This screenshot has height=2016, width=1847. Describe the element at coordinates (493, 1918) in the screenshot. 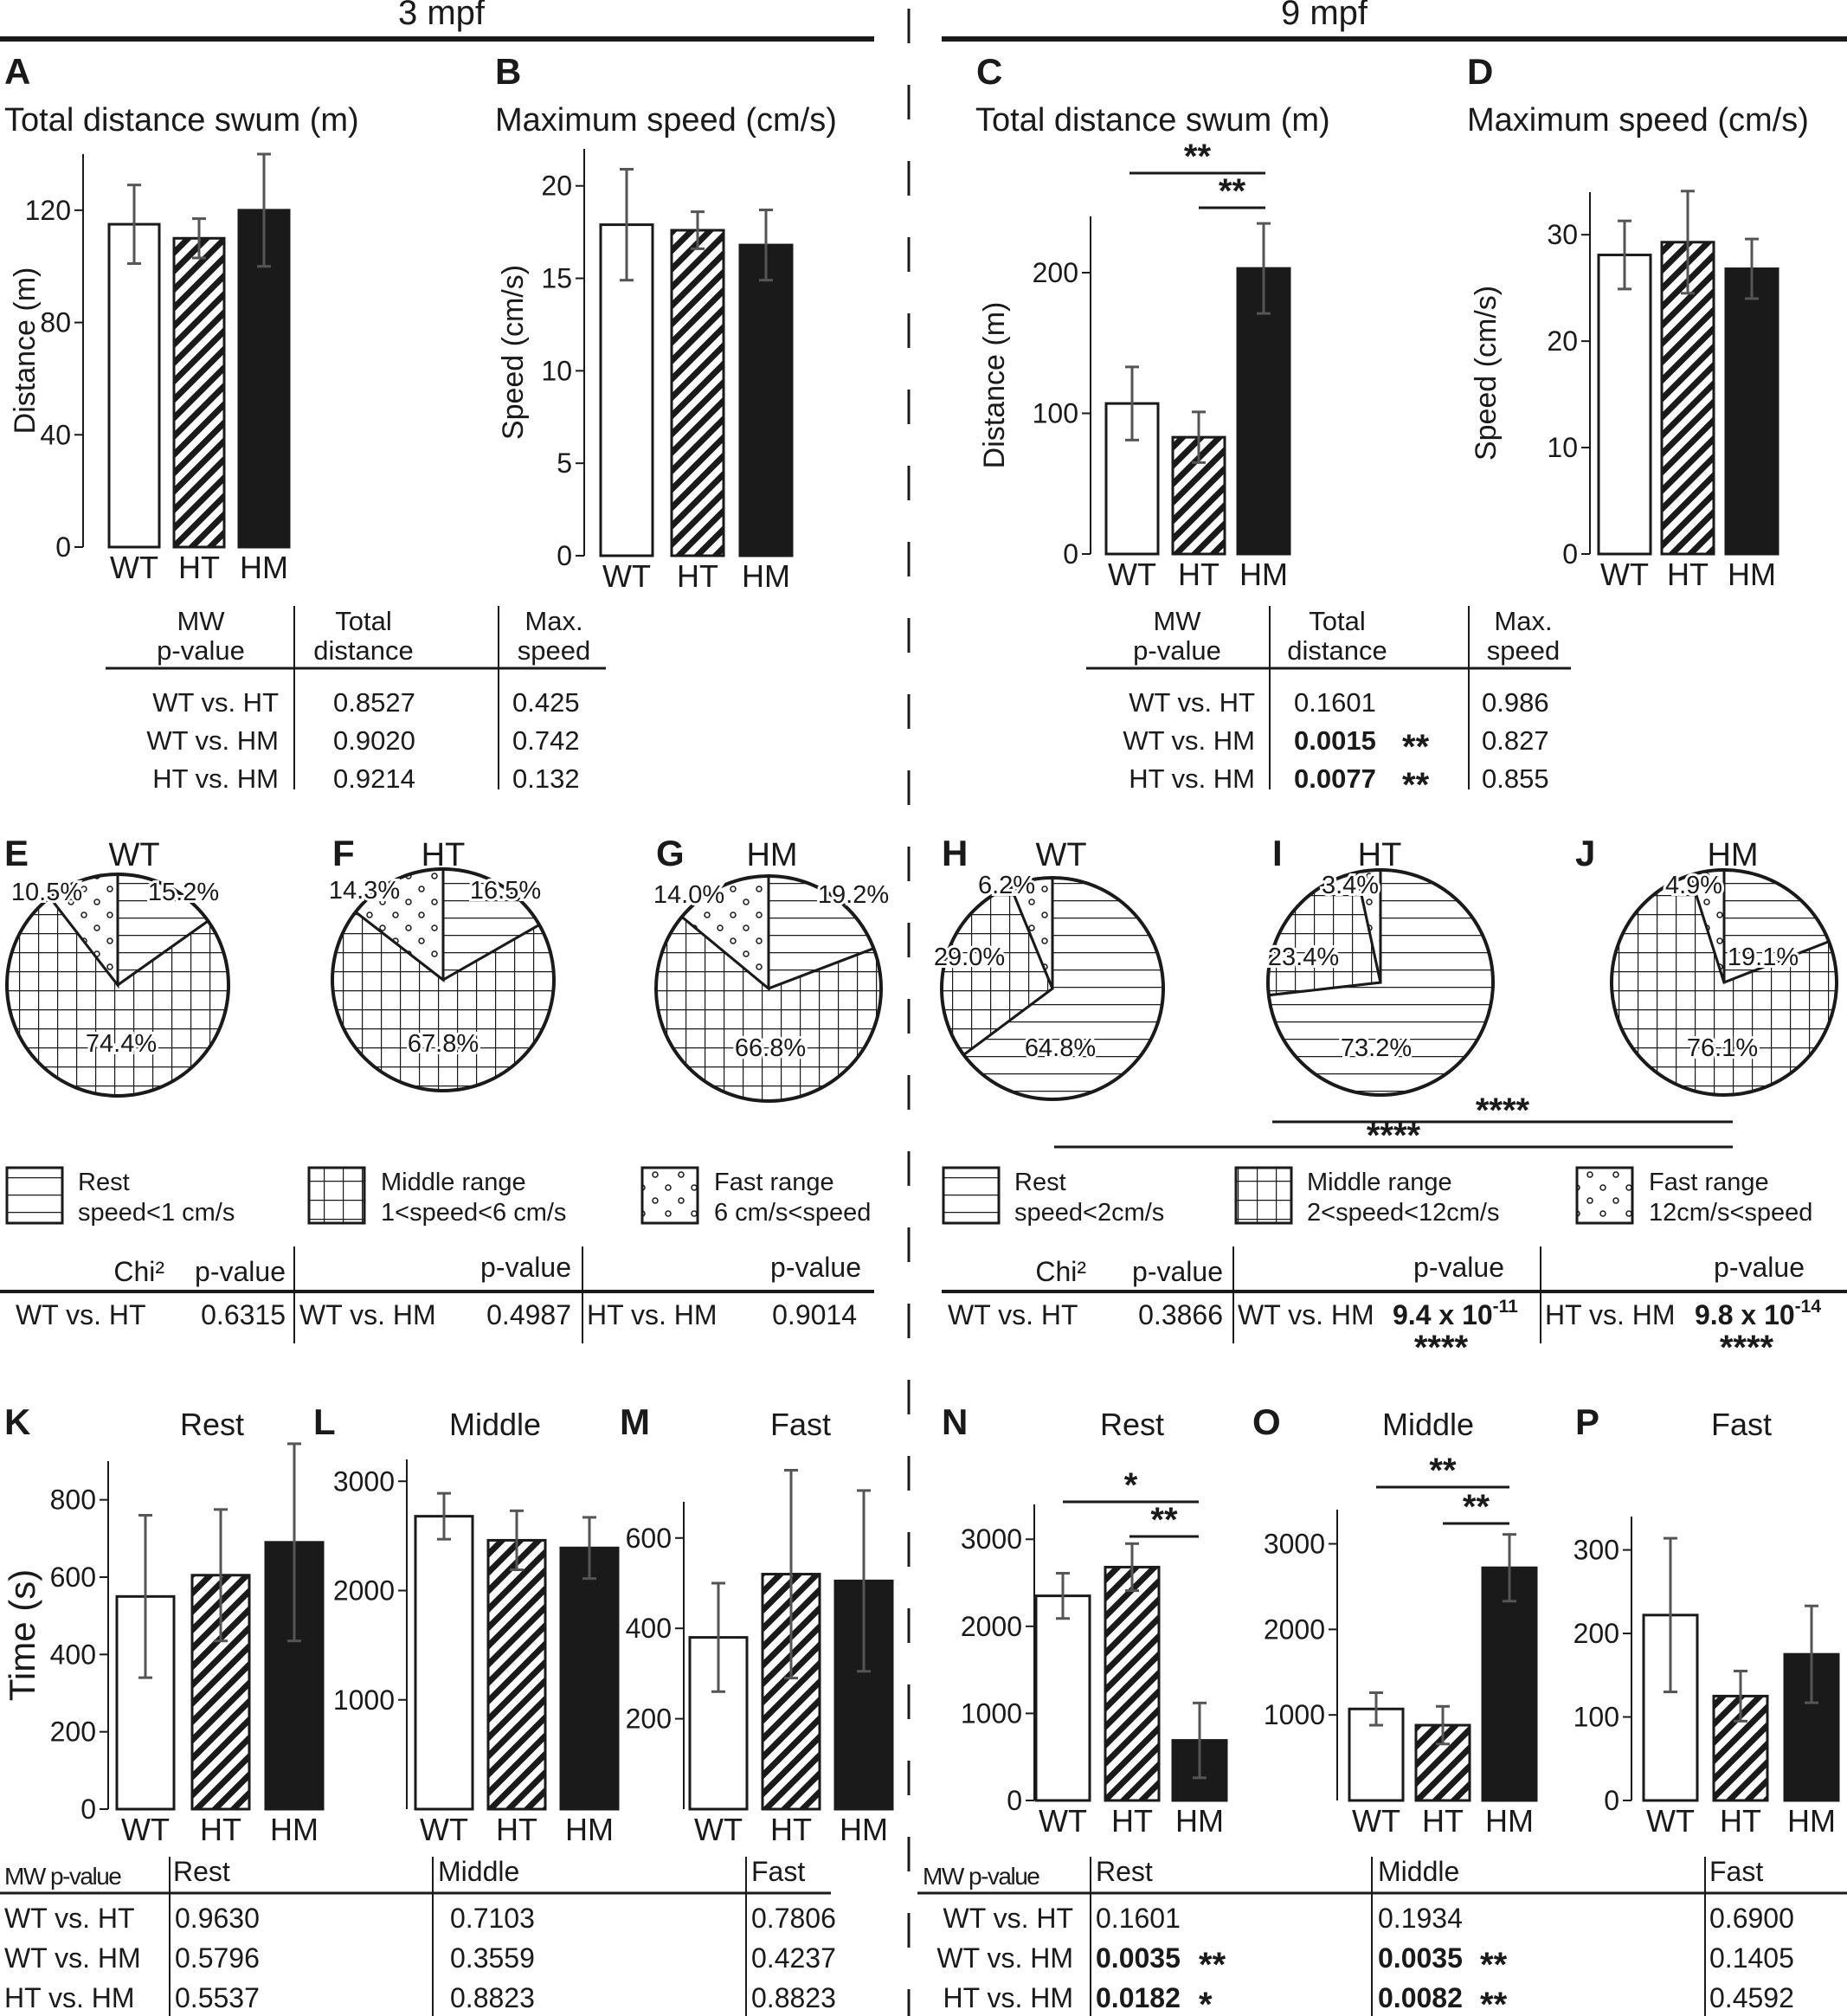

I see `table-cell: 0.7103` at that location.